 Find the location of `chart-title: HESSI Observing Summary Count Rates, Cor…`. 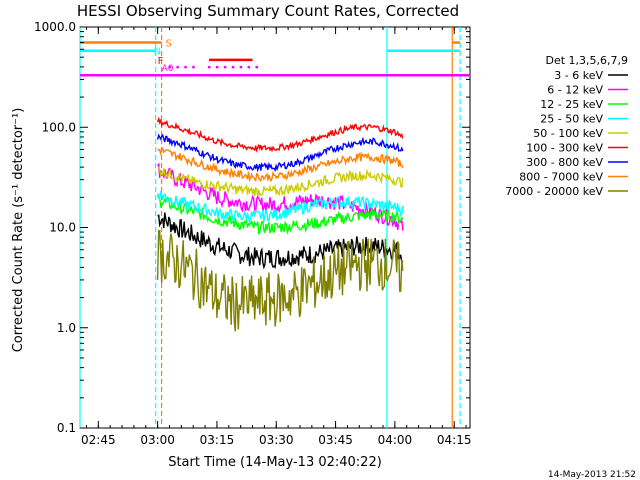

chart-title: HESSI Observing Summary Count Rates, Cor… is located at coordinates (268, 11).